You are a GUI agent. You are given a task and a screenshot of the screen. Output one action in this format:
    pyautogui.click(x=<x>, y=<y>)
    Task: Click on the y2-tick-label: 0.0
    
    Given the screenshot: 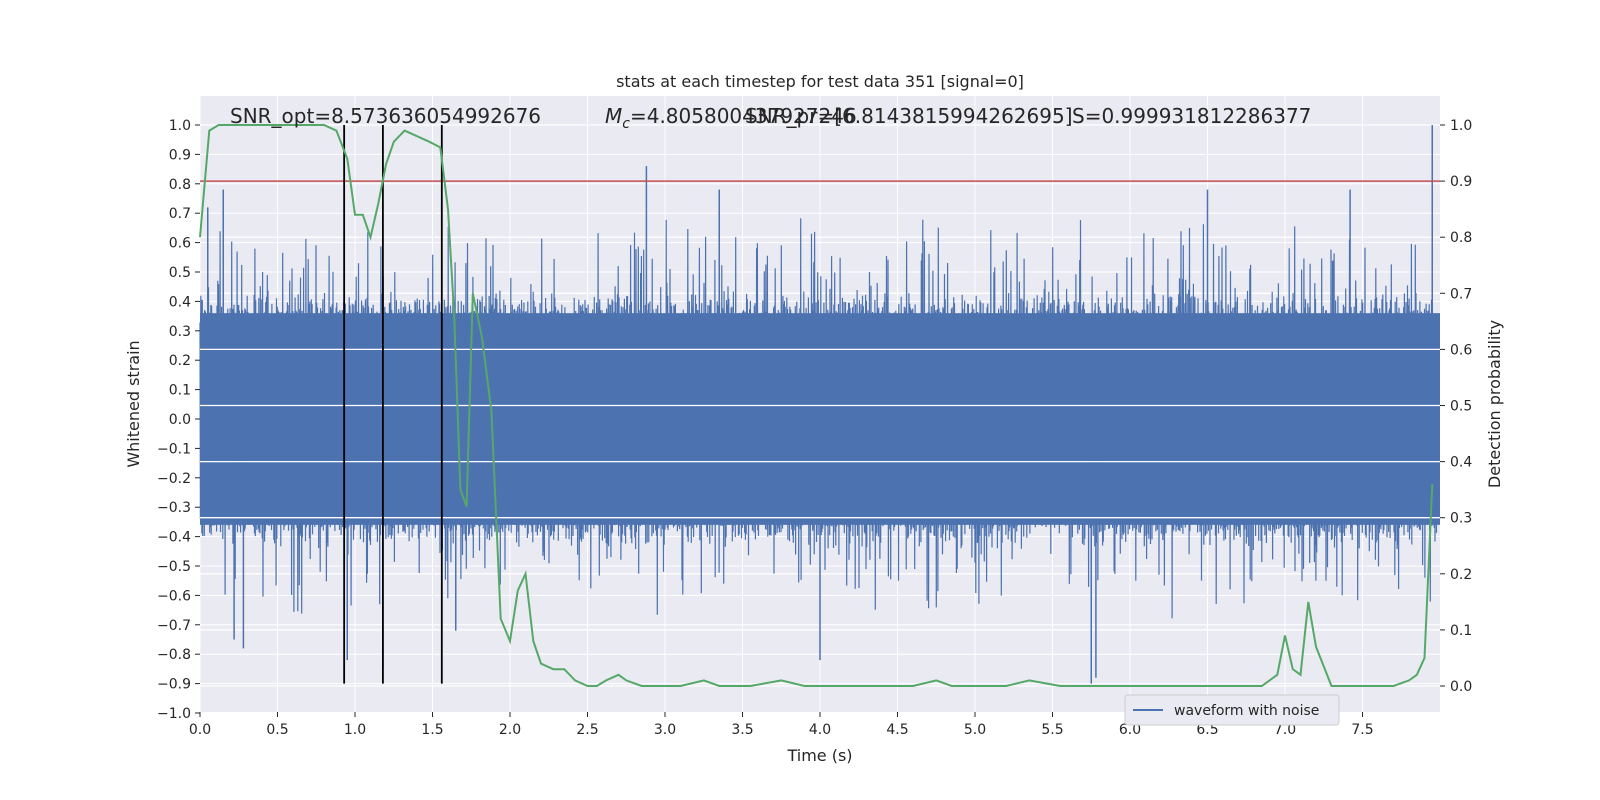 What is the action you would take?
    pyautogui.click(x=1461, y=687)
    